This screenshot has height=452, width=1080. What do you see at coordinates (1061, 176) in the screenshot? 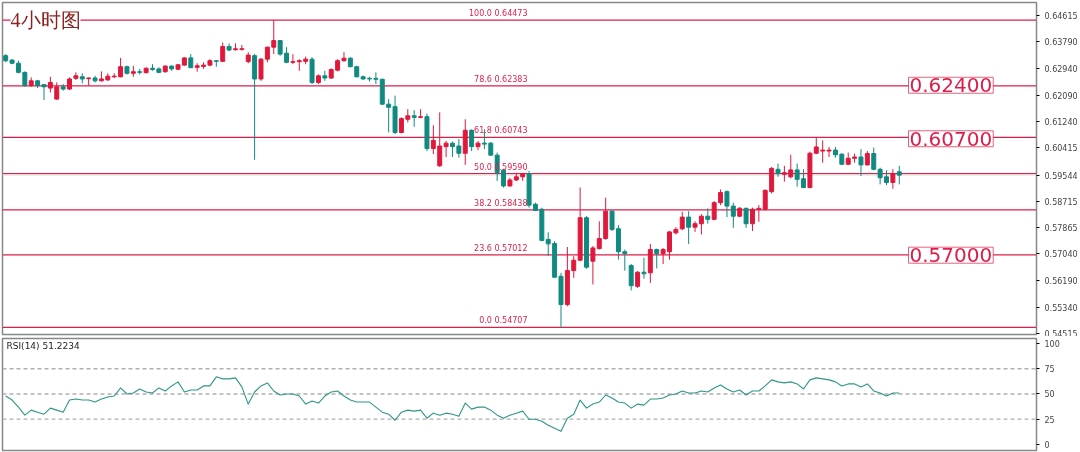
I see `y-tick-label: 0.59544` at bounding box center [1061, 176].